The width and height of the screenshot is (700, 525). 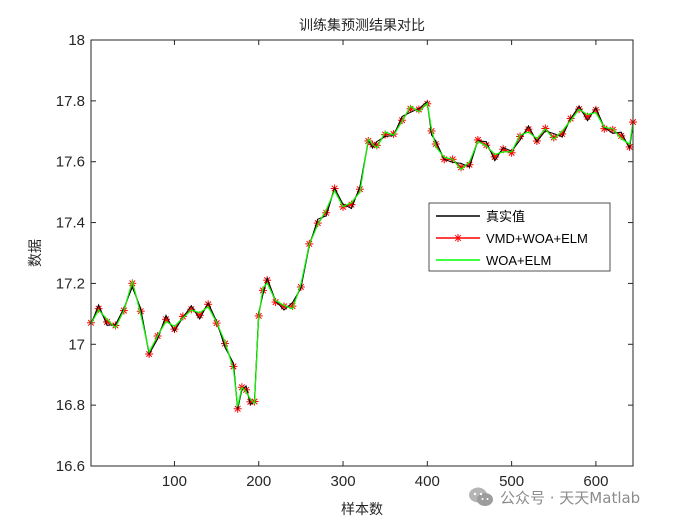 What do you see at coordinates (362, 25) in the screenshot?
I see `chart-title: 训练集预测结果对比` at bounding box center [362, 25].